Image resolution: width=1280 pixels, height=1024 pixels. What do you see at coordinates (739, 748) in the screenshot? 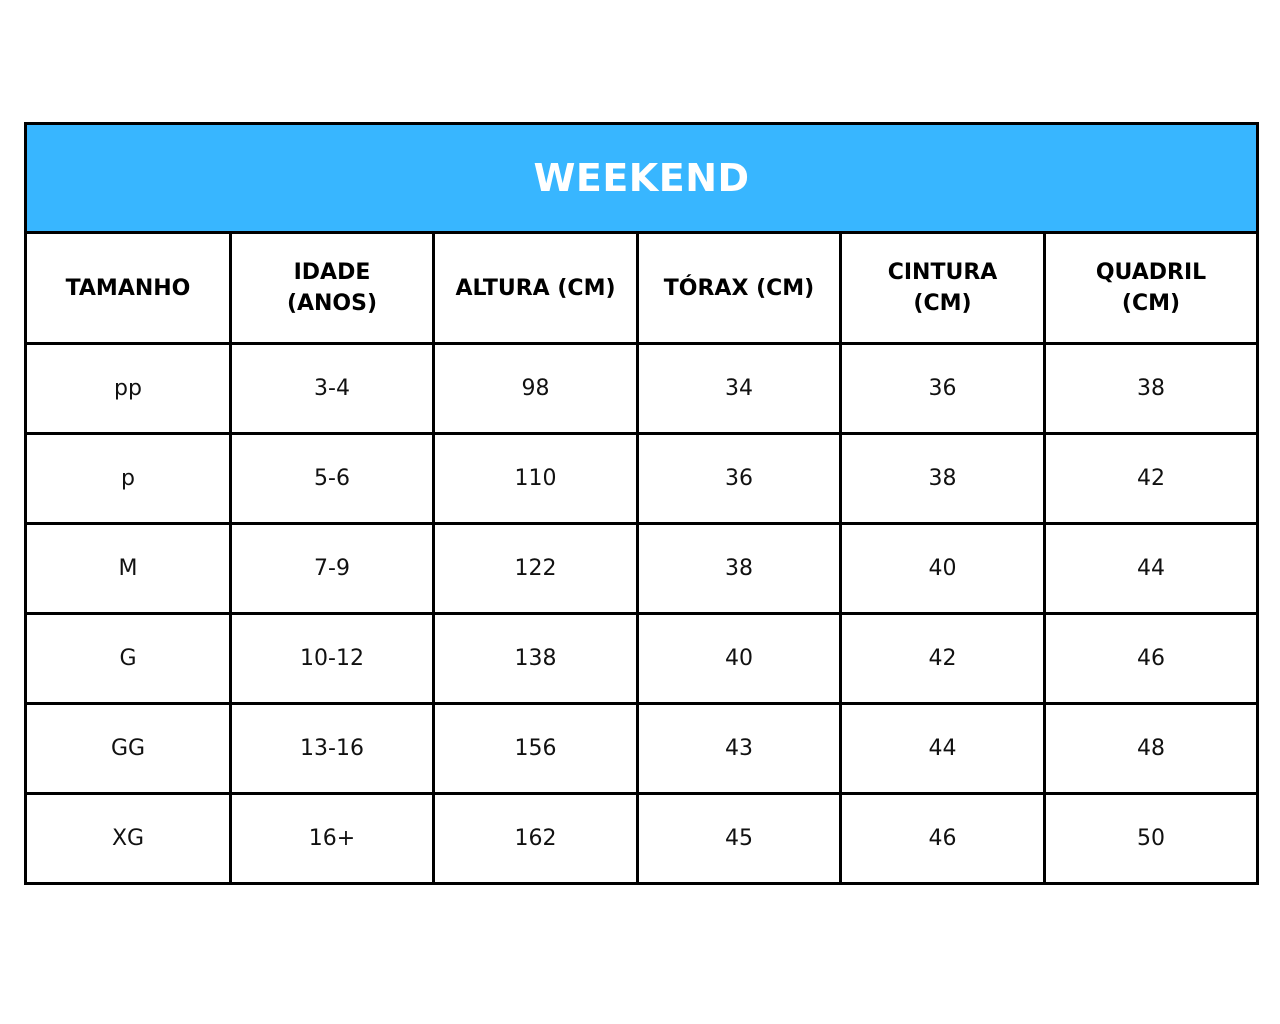
I see `table-cell: 43` at bounding box center [739, 748].